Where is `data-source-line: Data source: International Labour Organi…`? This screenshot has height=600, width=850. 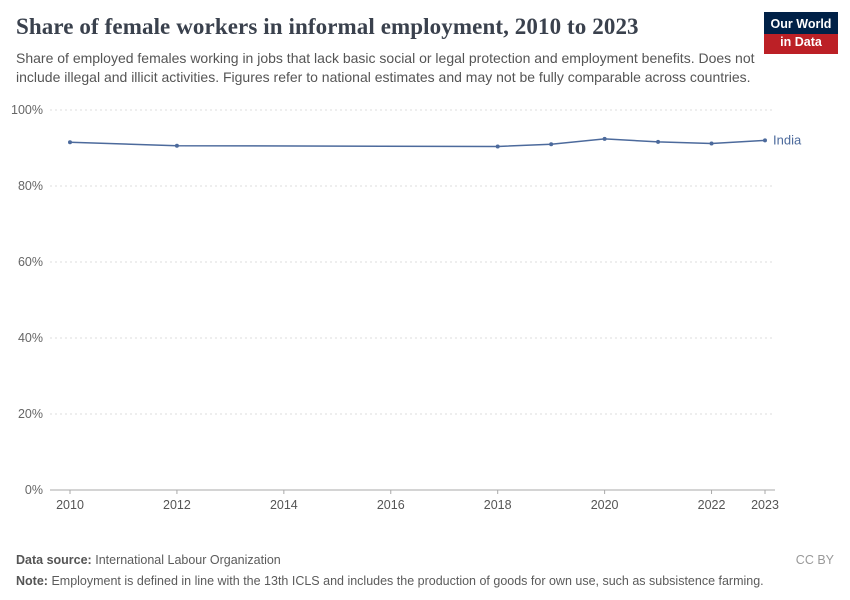 data-source-line: Data source: International Labour Organi… is located at coordinates (148, 560).